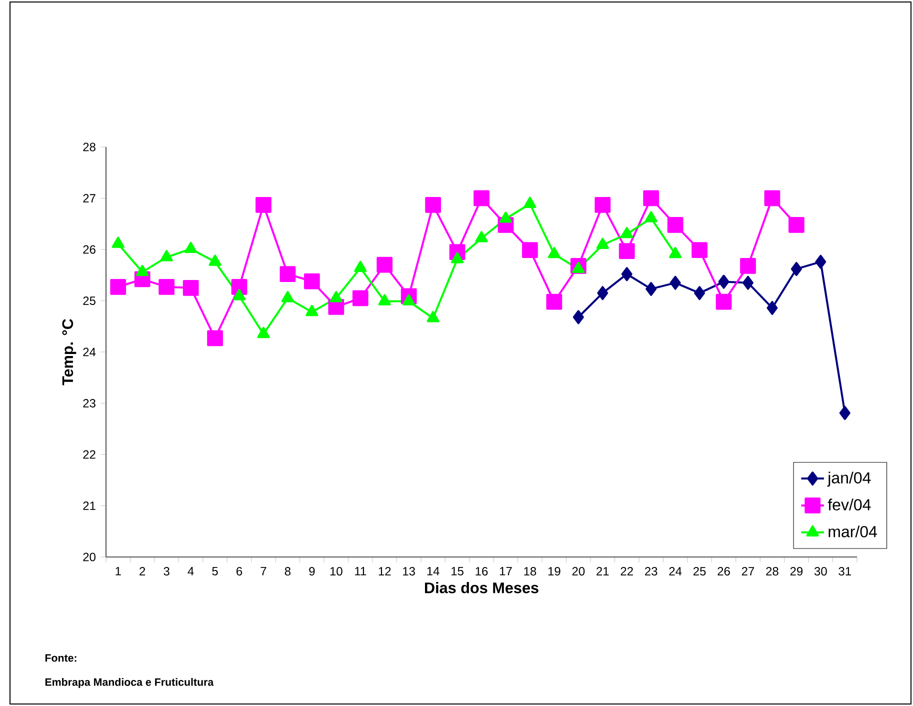  I want to click on y-tick-label: 27, so click(89, 198).